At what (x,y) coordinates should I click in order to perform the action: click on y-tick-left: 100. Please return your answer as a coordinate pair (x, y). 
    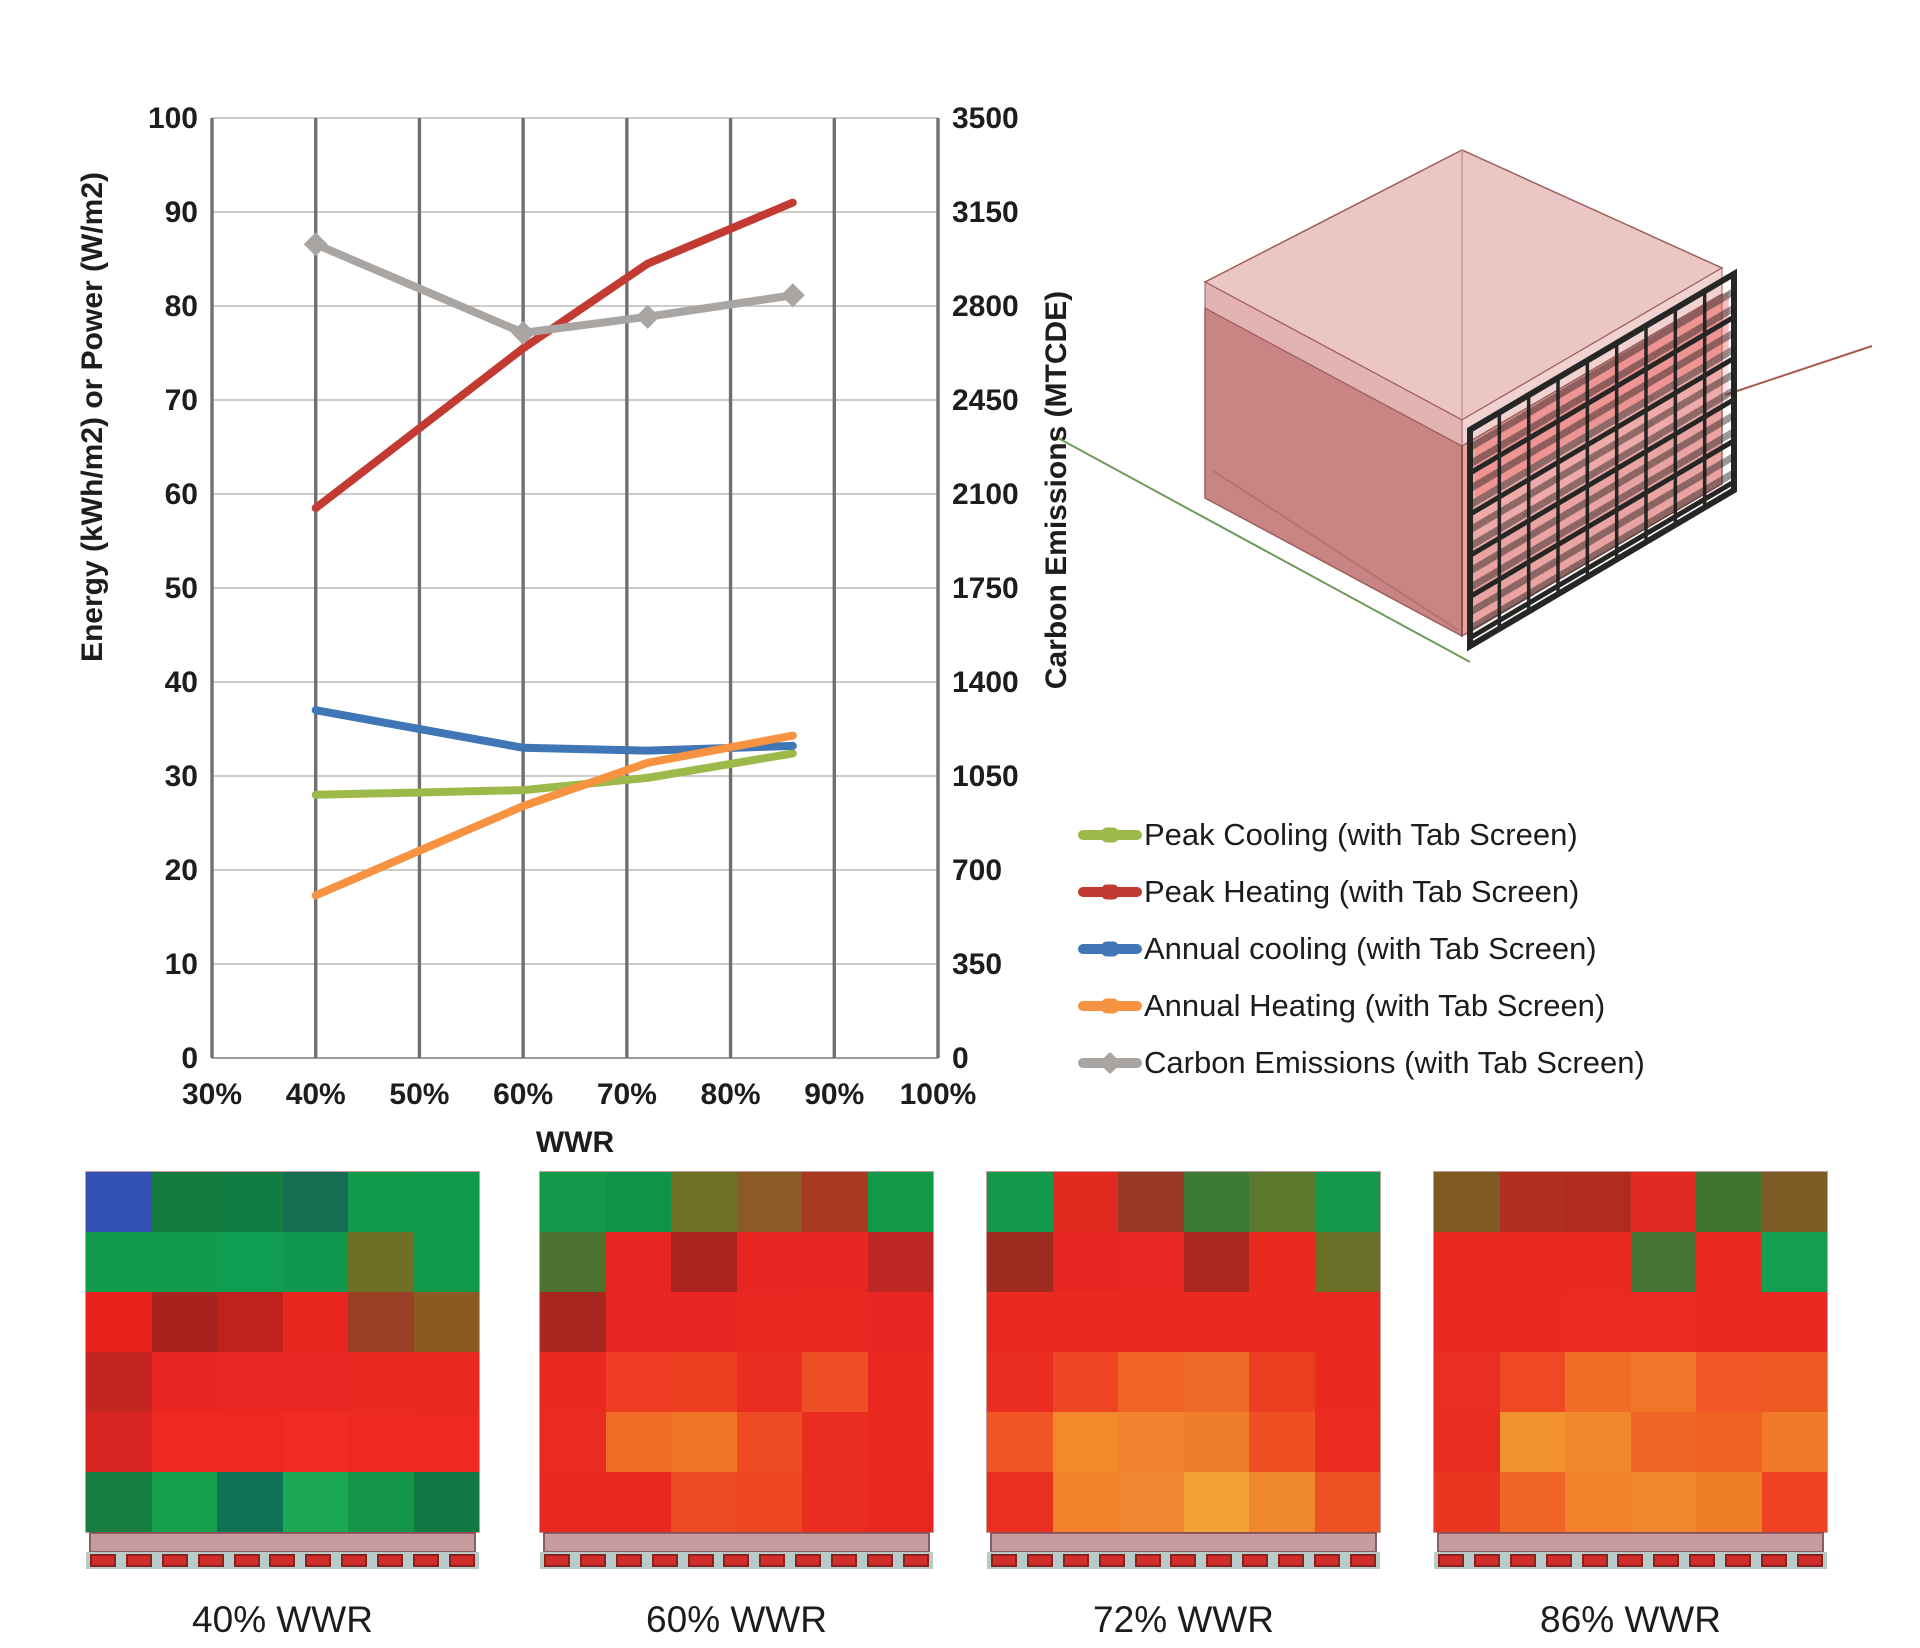
    Looking at the image, I should click on (173, 118).